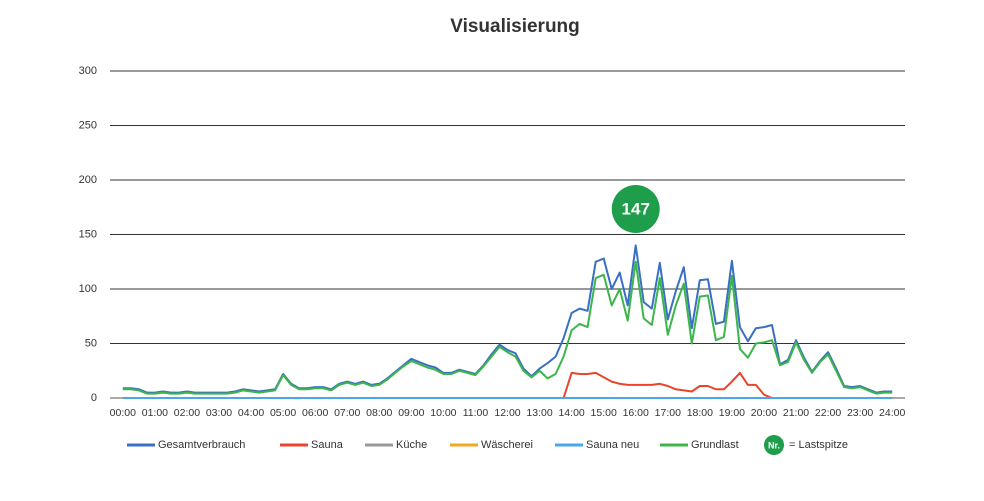 This screenshot has width=984, height=501. What do you see at coordinates (88, 234) in the screenshot?
I see `y-tick-label: 150` at bounding box center [88, 234].